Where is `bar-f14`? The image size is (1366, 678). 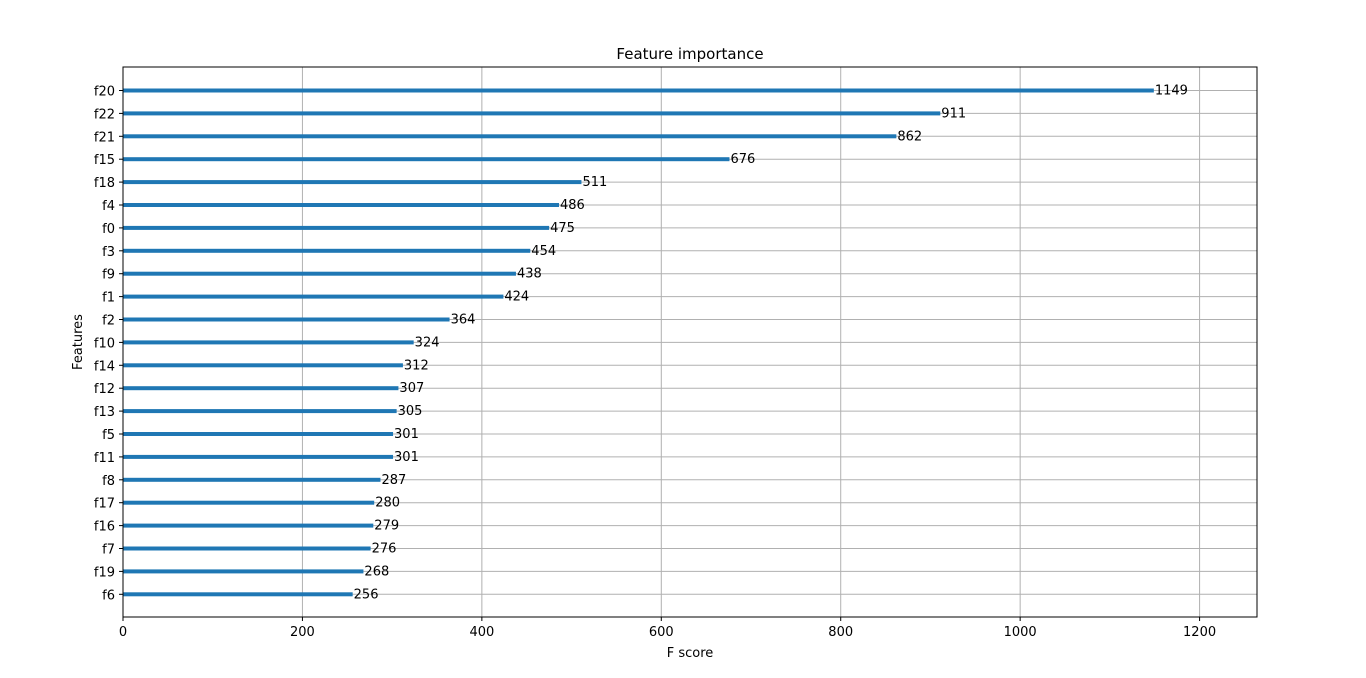
bar-f14 is located at coordinates (263, 365).